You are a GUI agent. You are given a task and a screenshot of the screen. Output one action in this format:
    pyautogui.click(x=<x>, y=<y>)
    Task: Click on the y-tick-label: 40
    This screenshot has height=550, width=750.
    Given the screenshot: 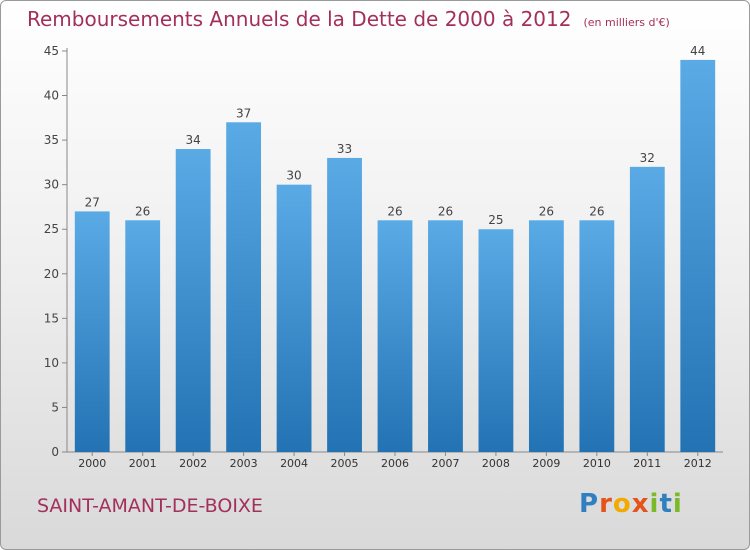 What is the action you would take?
    pyautogui.click(x=51, y=96)
    